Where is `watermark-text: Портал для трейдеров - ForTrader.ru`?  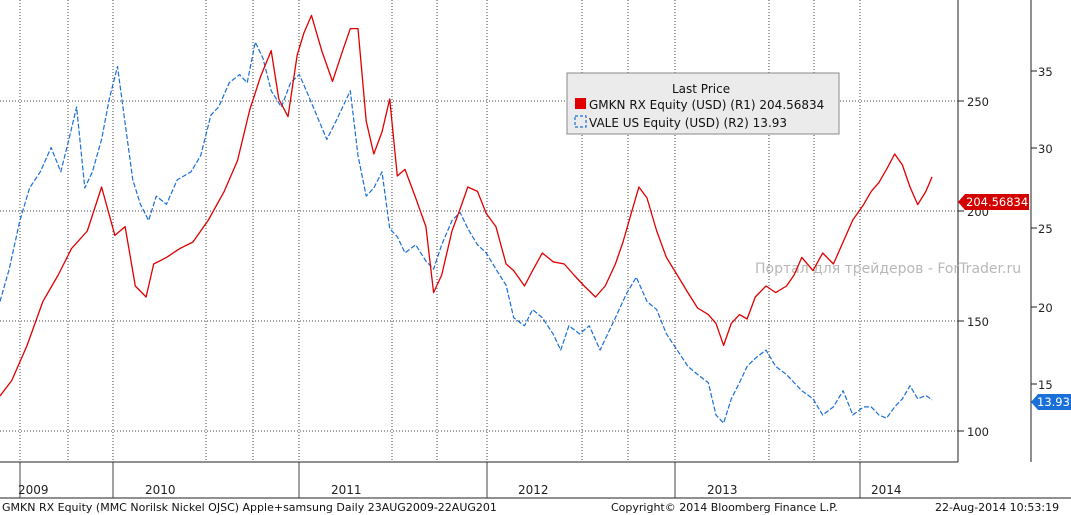 watermark-text: Портал для трейдеров - ForTrader.ru is located at coordinates (888, 269).